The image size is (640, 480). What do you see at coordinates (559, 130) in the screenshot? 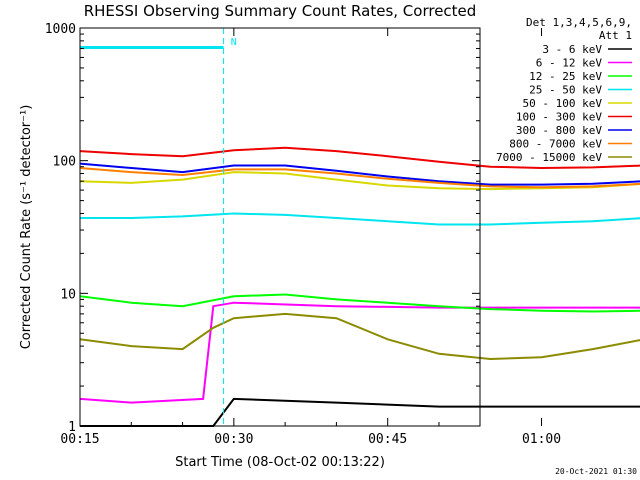
I see `legend-label-6: 300 - 800 keV` at bounding box center [559, 130].